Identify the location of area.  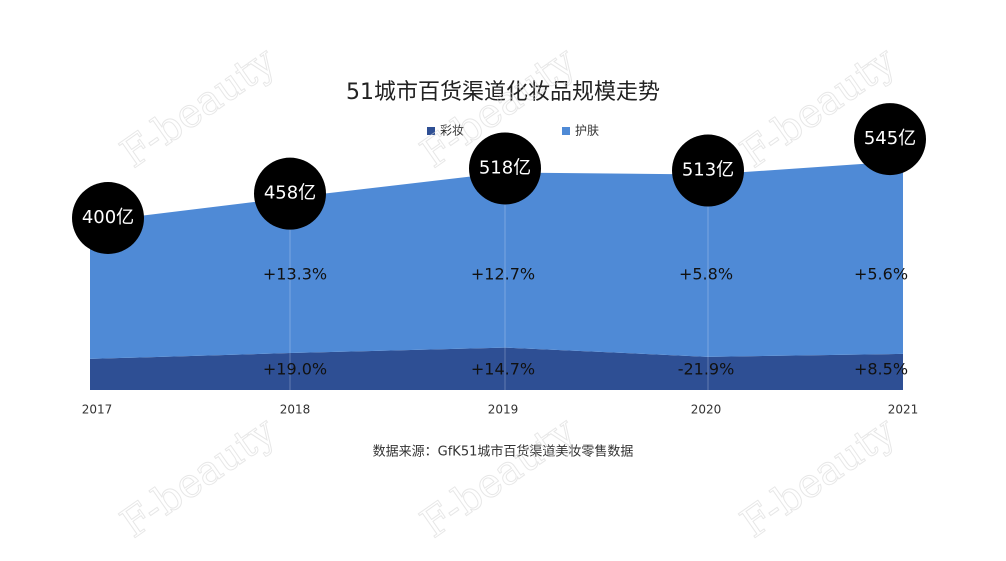
(496, 368).